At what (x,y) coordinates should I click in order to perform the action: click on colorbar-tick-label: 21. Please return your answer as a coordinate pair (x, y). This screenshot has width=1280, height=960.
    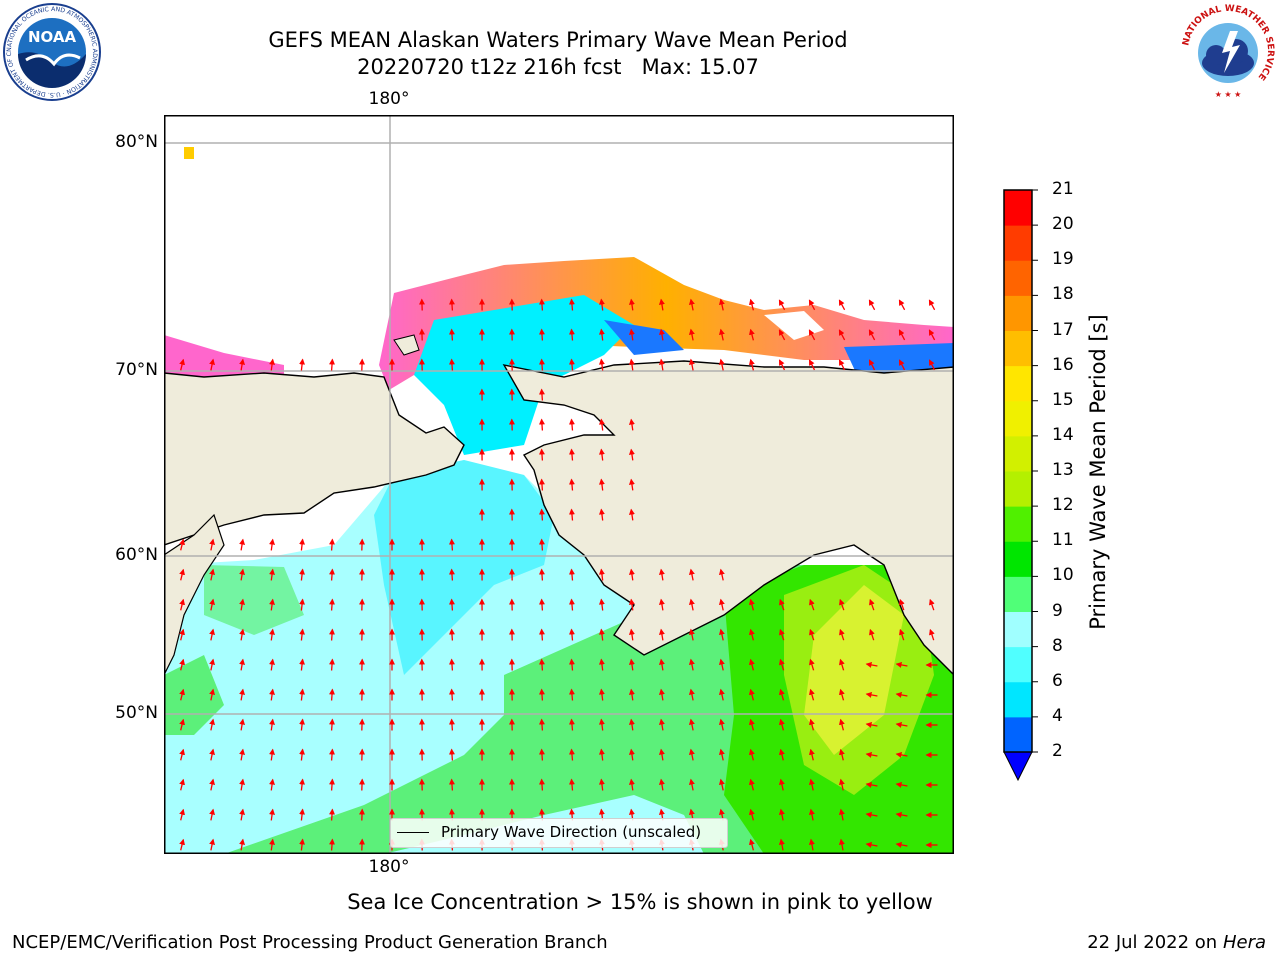
    Looking at the image, I should click on (1063, 189).